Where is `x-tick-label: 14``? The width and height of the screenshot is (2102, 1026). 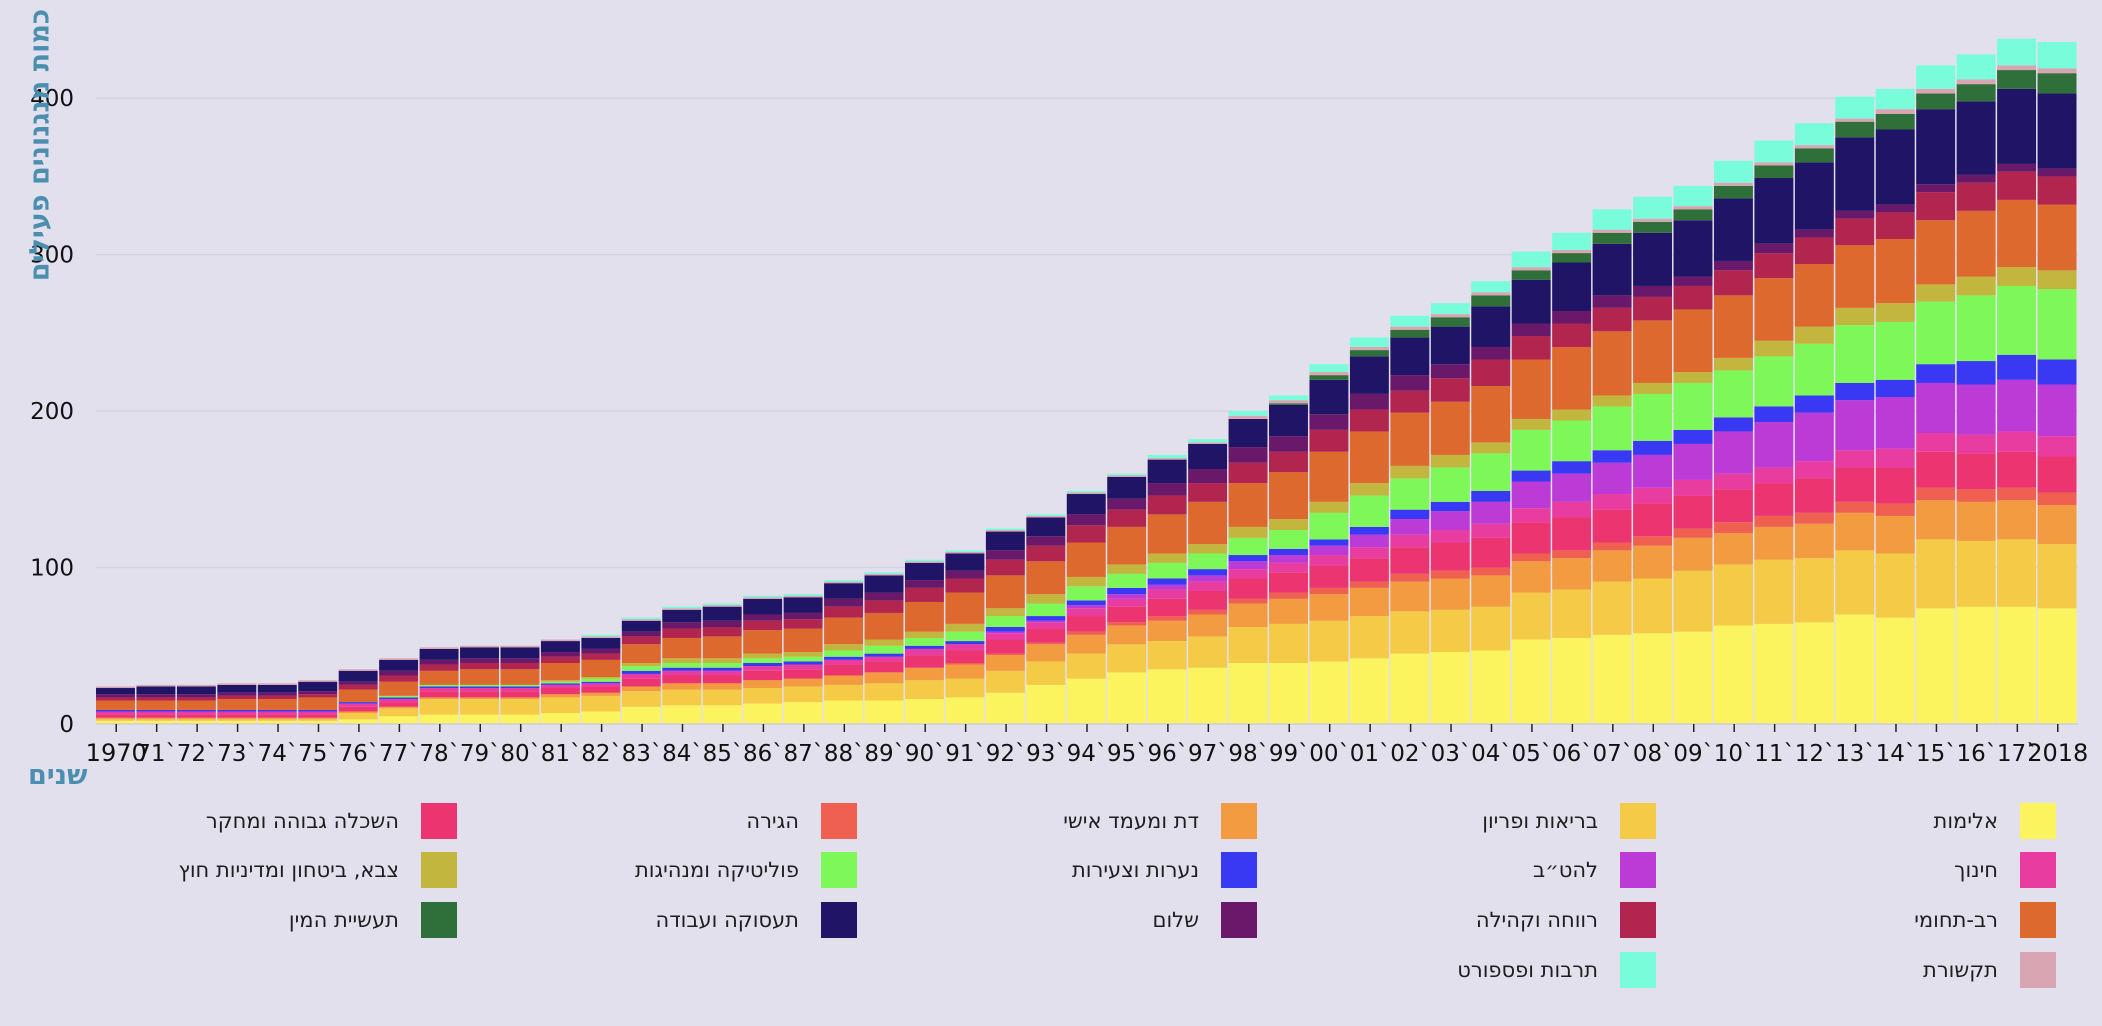
x-tick-label: 14` is located at coordinates (1896, 754).